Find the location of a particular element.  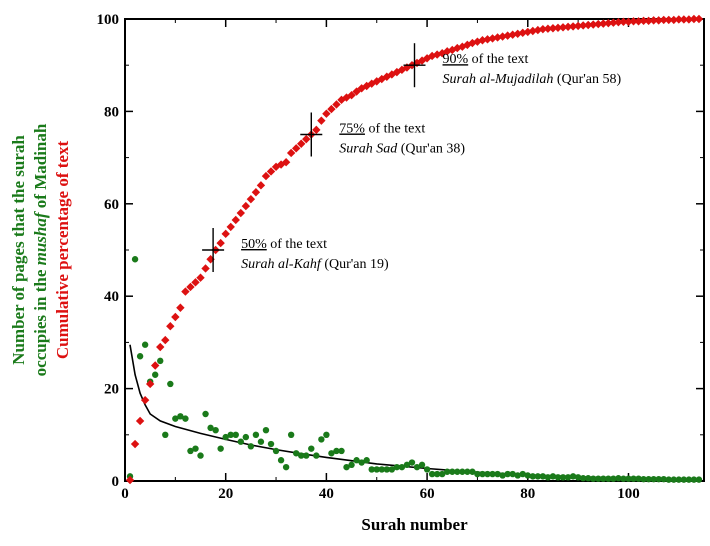

y-axis-title-part: mushaf is located at coordinates (40, 237).